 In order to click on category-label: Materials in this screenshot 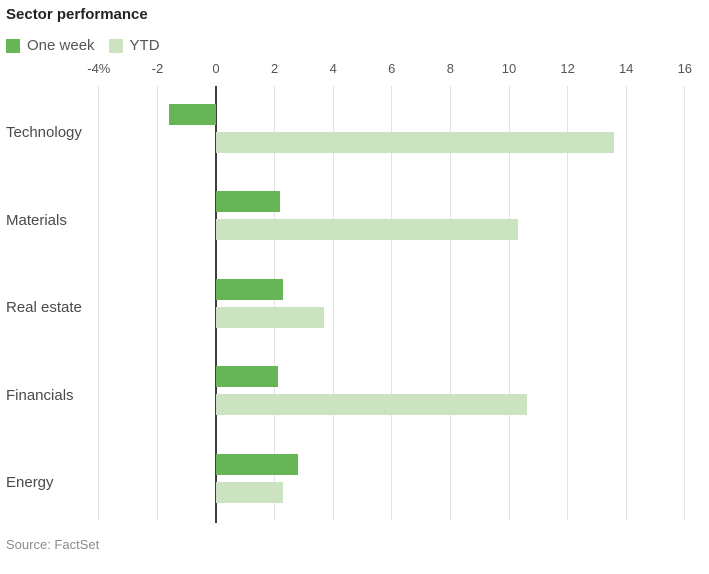, I will do `click(36, 220)`.